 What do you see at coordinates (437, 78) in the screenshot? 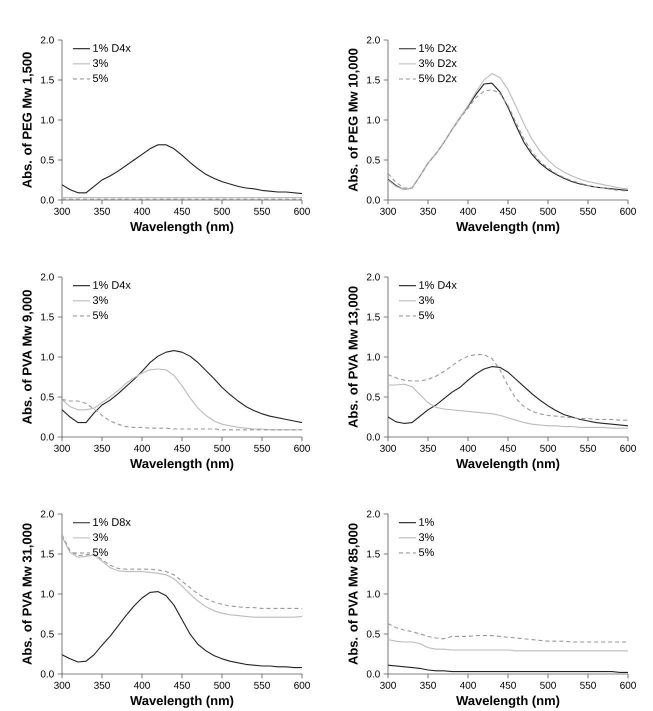
I see `legend-label: 5% D2x` at bounding box center [437, 78].